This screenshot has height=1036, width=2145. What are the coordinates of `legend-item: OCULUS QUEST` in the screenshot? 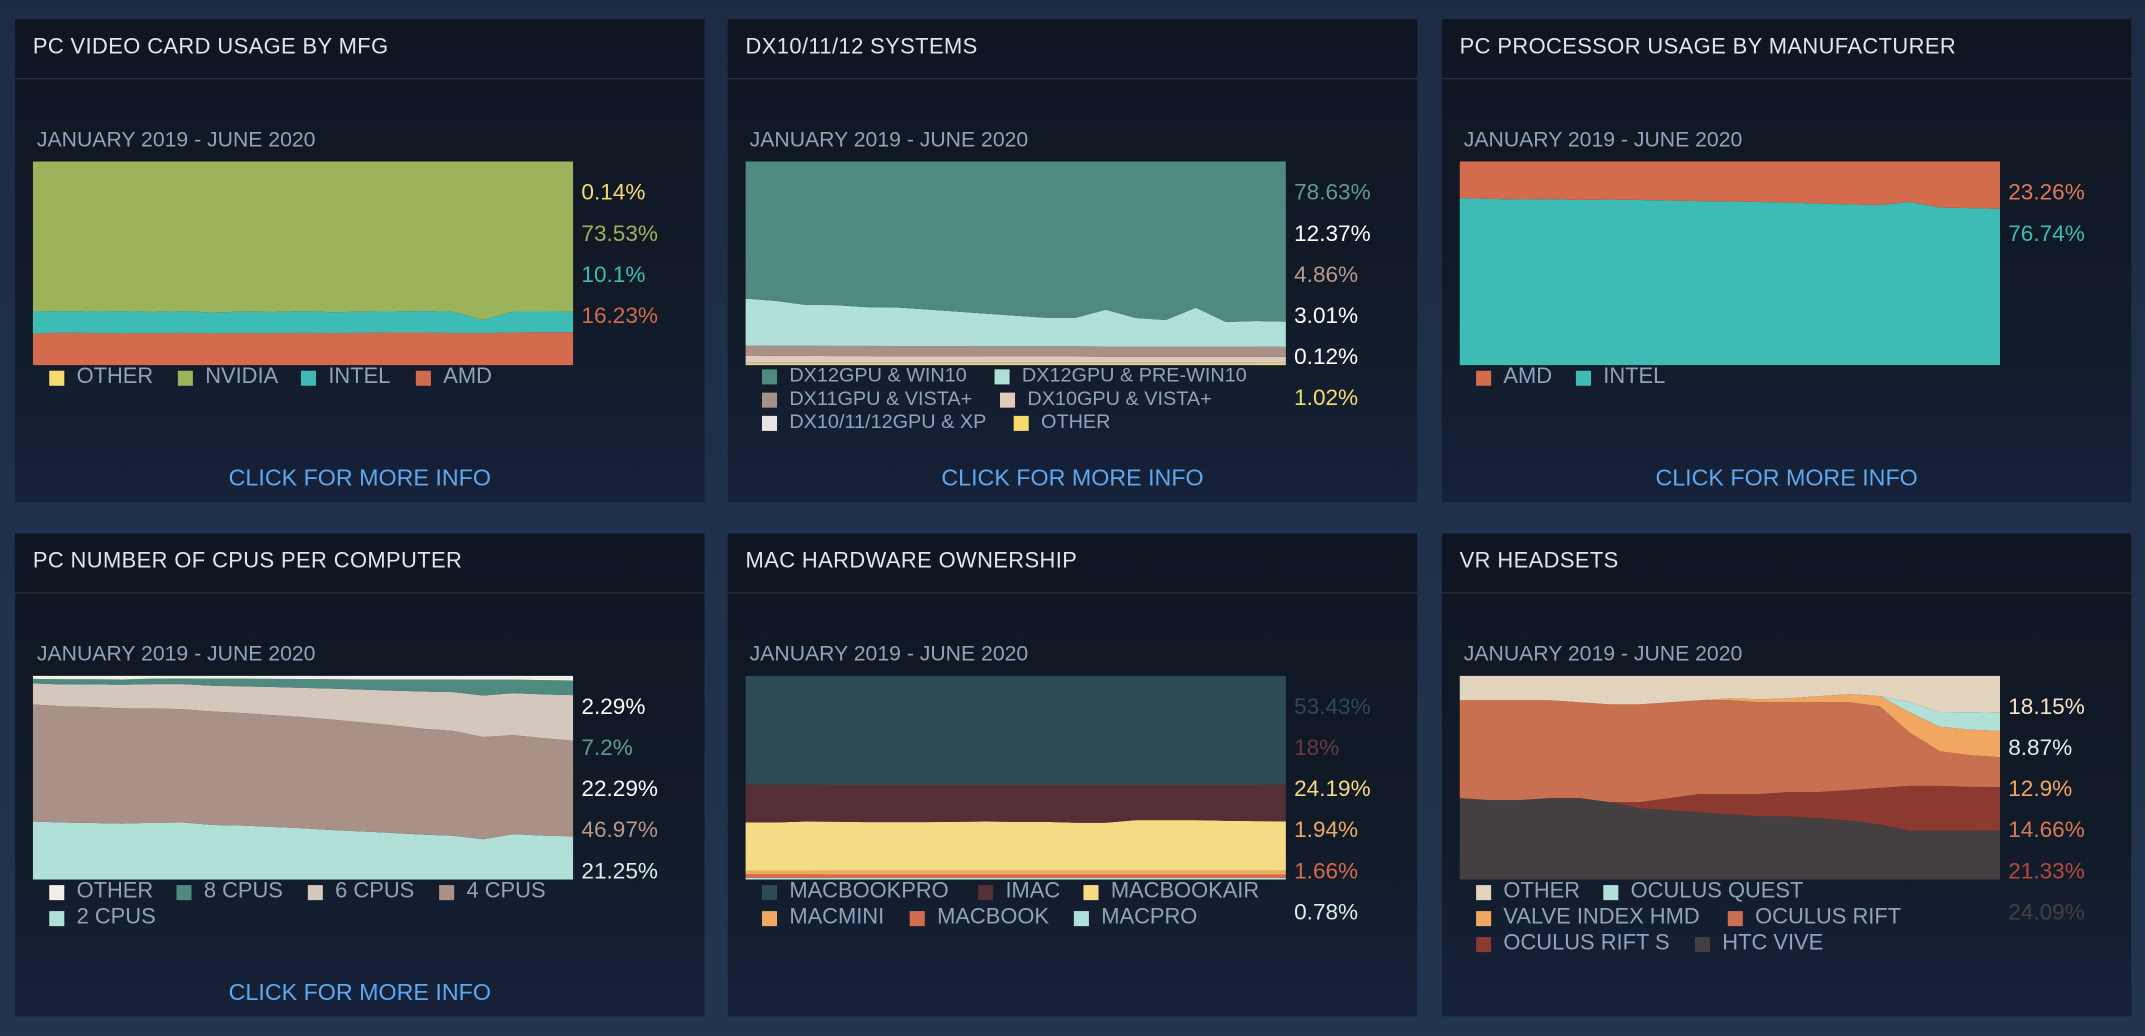 It's located at (1703, 892).